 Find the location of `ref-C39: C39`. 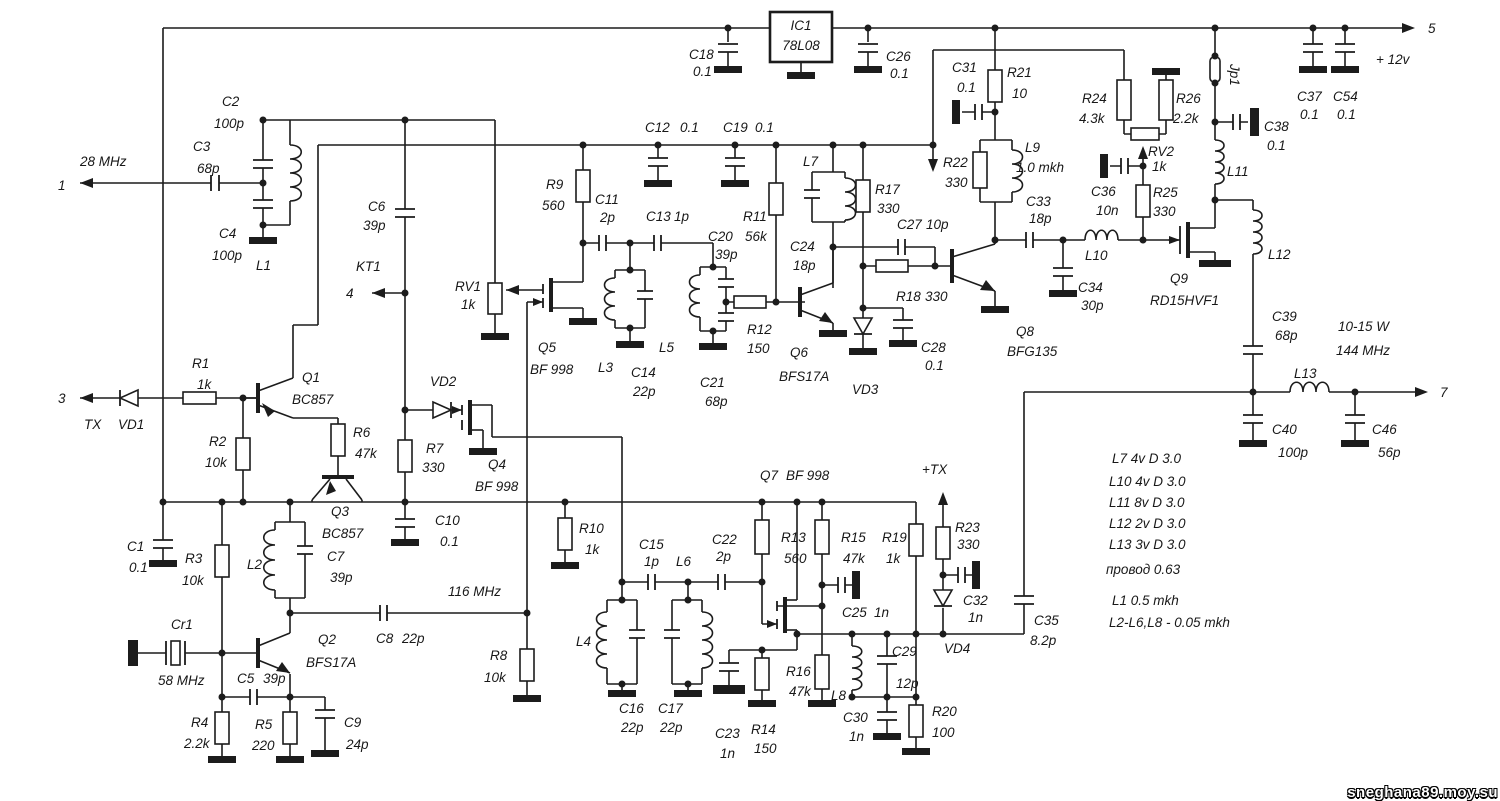

ref-C39: C39 is located at coordinates (1284, 316).